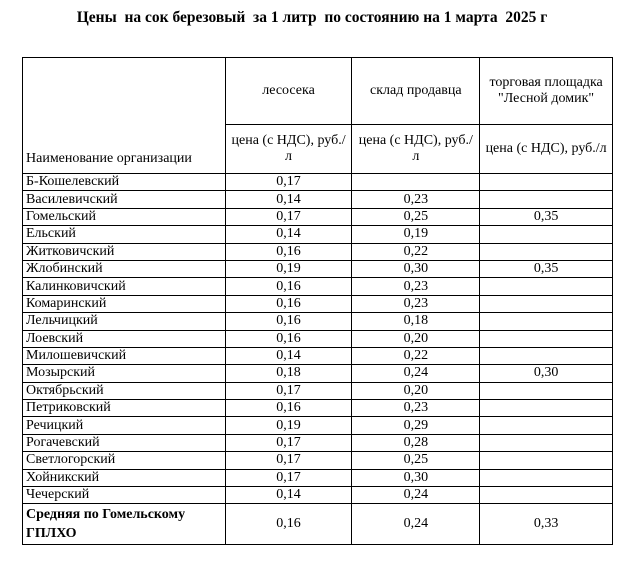  I want to click on org-name: Б-Кошелевский, so click(124, 182).